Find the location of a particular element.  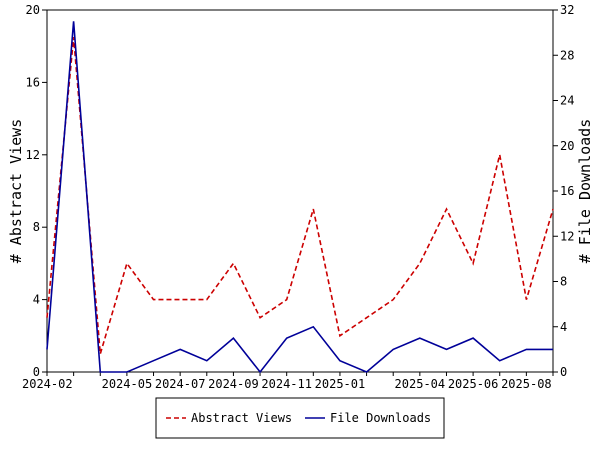

y-right-tick-label: 28 is located at coordinates (567, 55).